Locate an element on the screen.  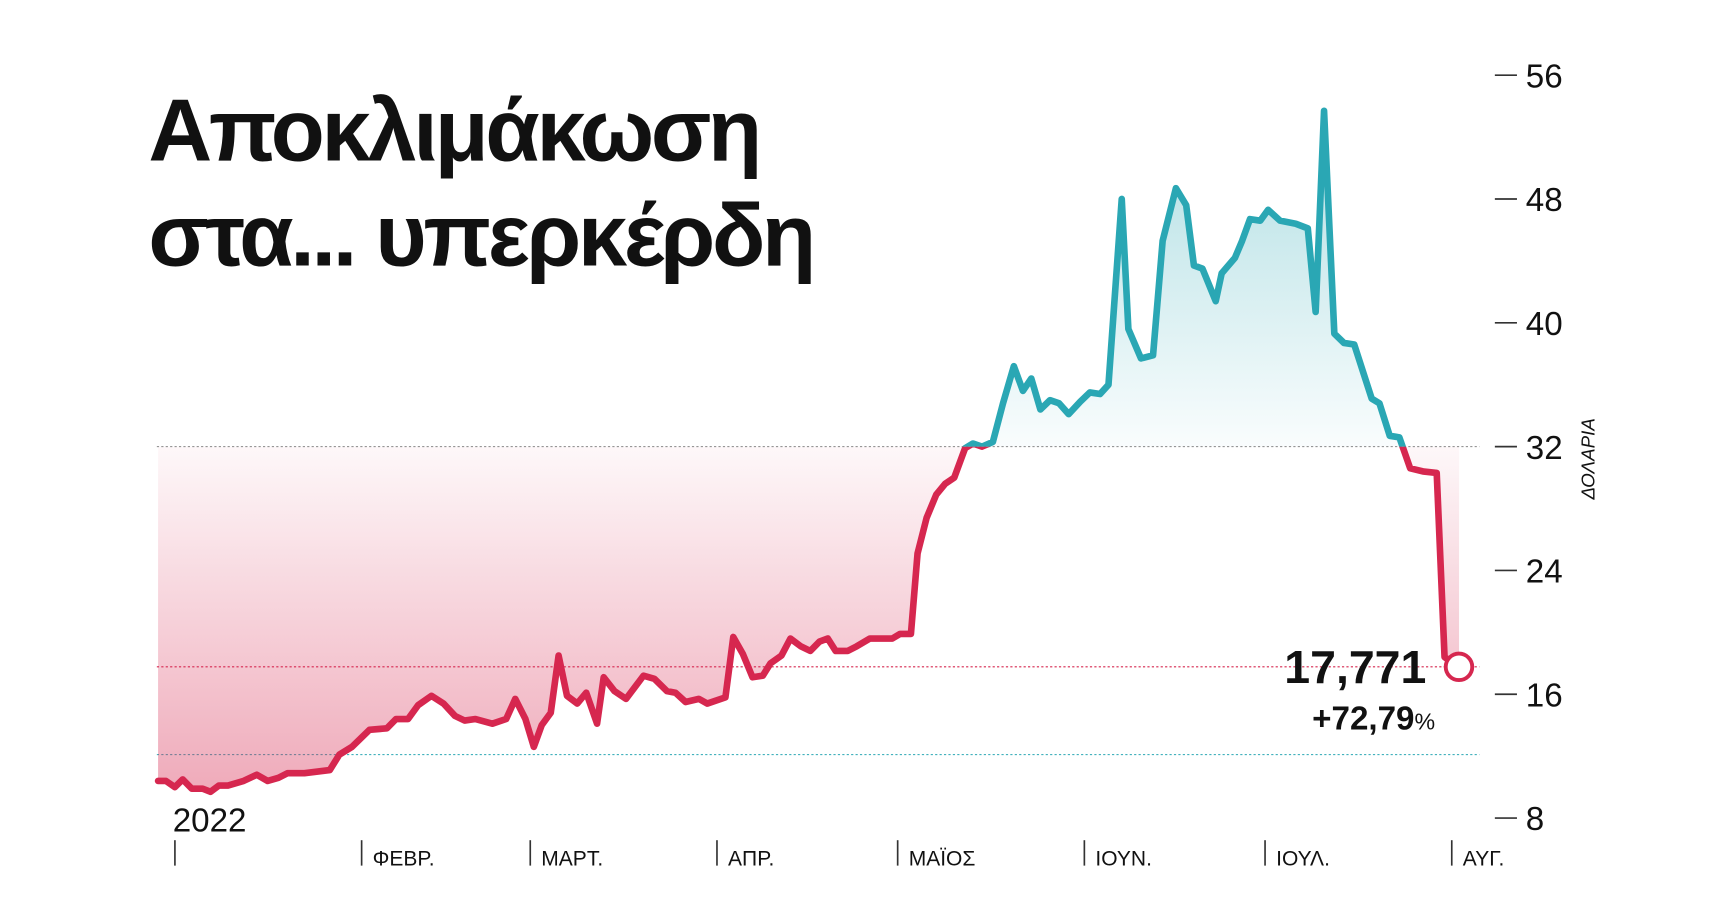
y-tick-label: 8 is located at coordinates (1535, 819).